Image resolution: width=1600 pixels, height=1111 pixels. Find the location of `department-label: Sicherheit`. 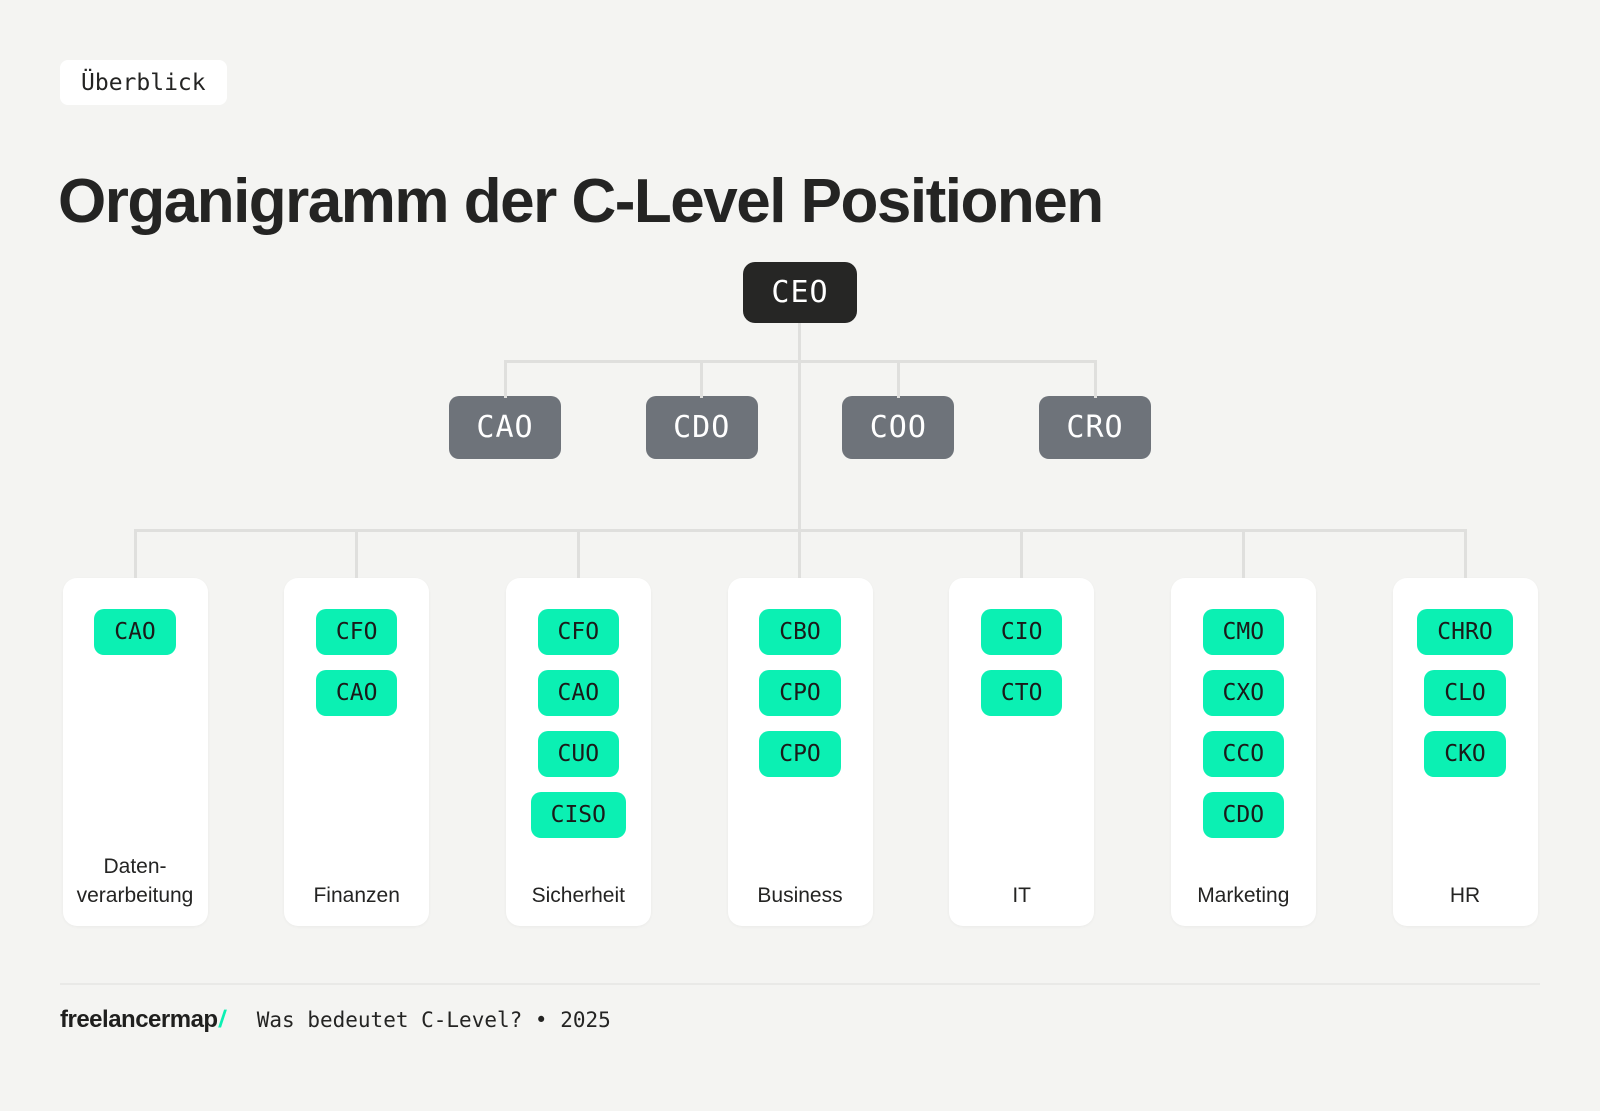

department-label: Sicherheit is located at coordinates (578, 896).